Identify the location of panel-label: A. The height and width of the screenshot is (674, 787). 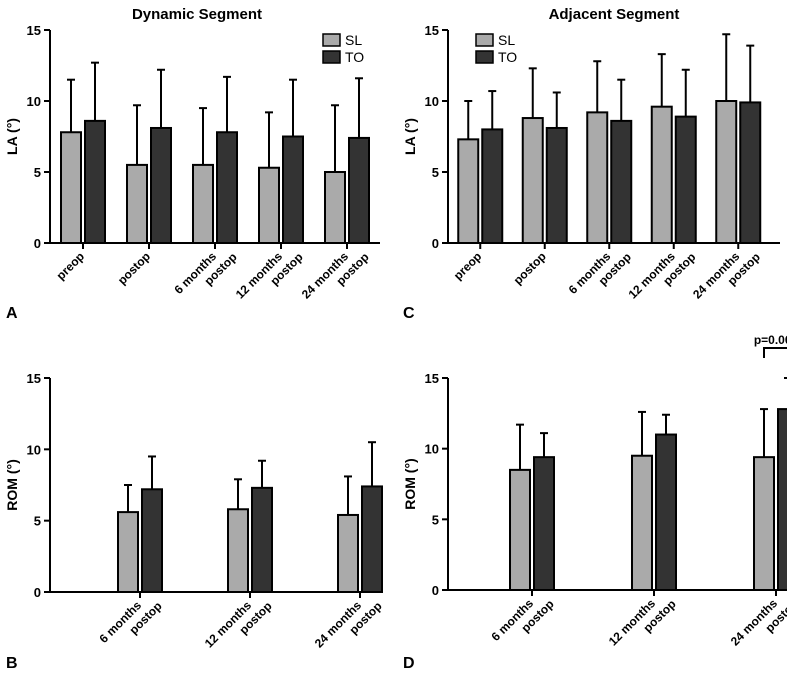
(12, 313).